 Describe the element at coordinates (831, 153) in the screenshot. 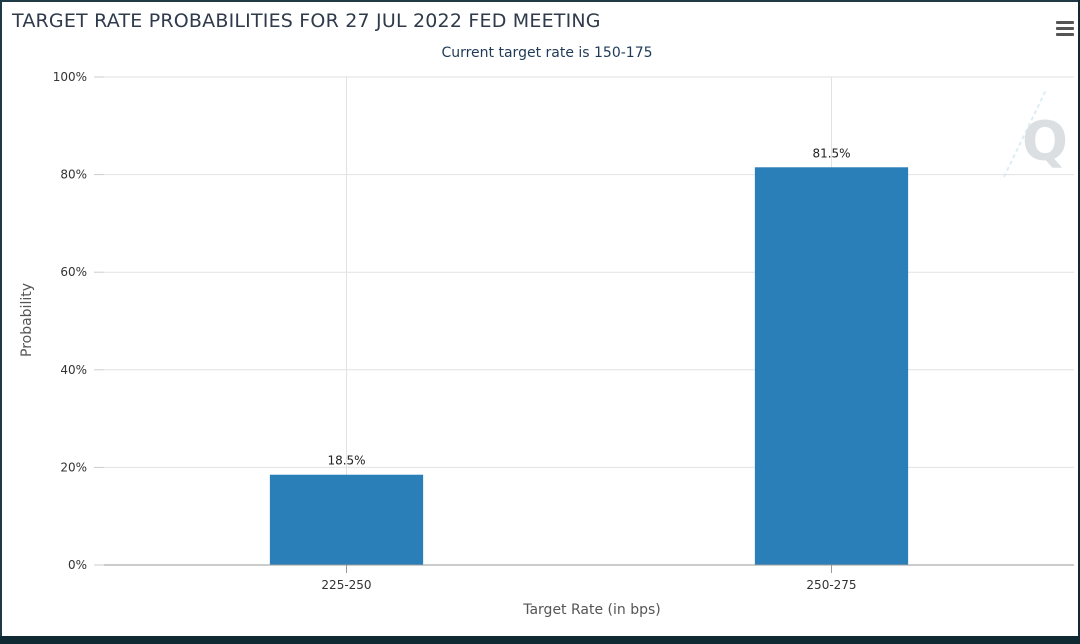

I see `data-label: 81.5%` at that location.